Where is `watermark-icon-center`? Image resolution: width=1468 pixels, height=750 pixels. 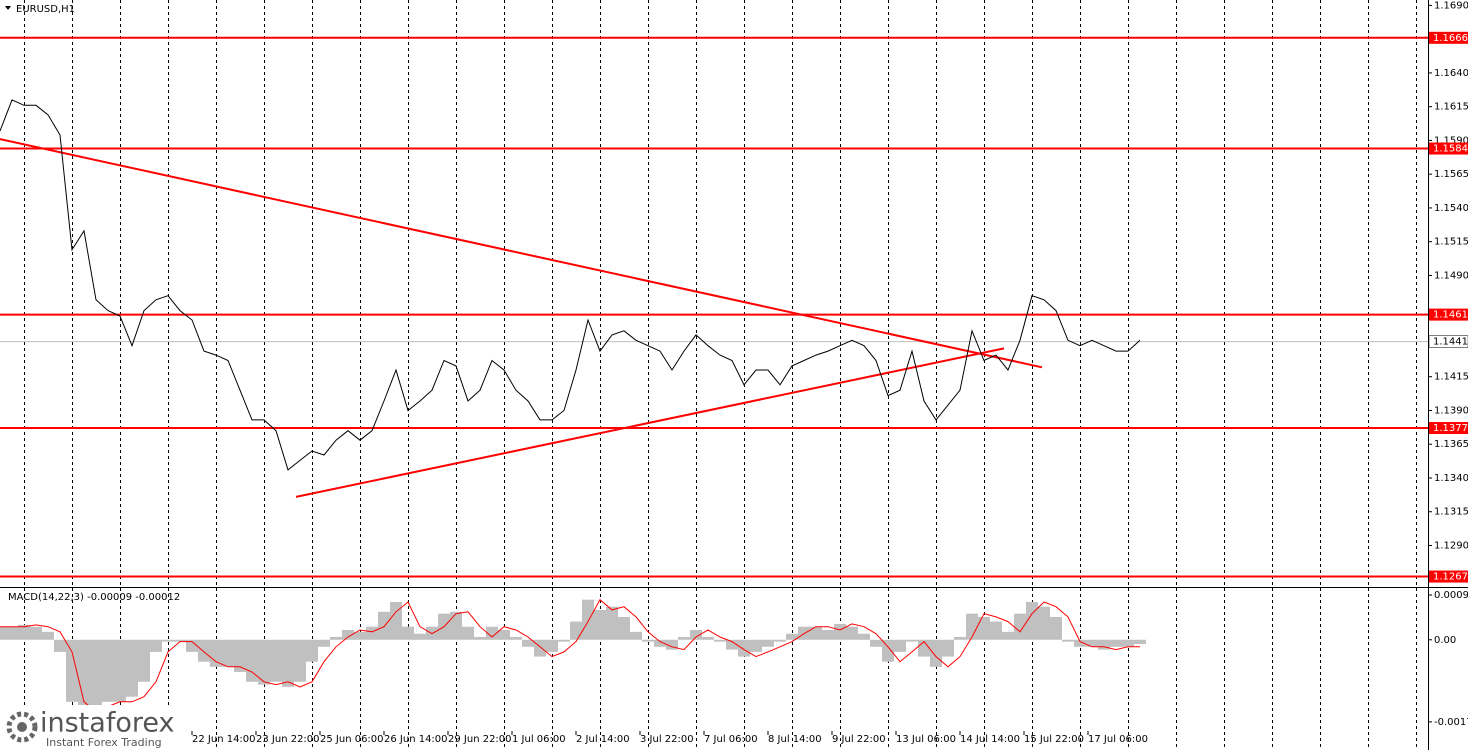 watermark-icon-center is located at coordinates (22, 727).